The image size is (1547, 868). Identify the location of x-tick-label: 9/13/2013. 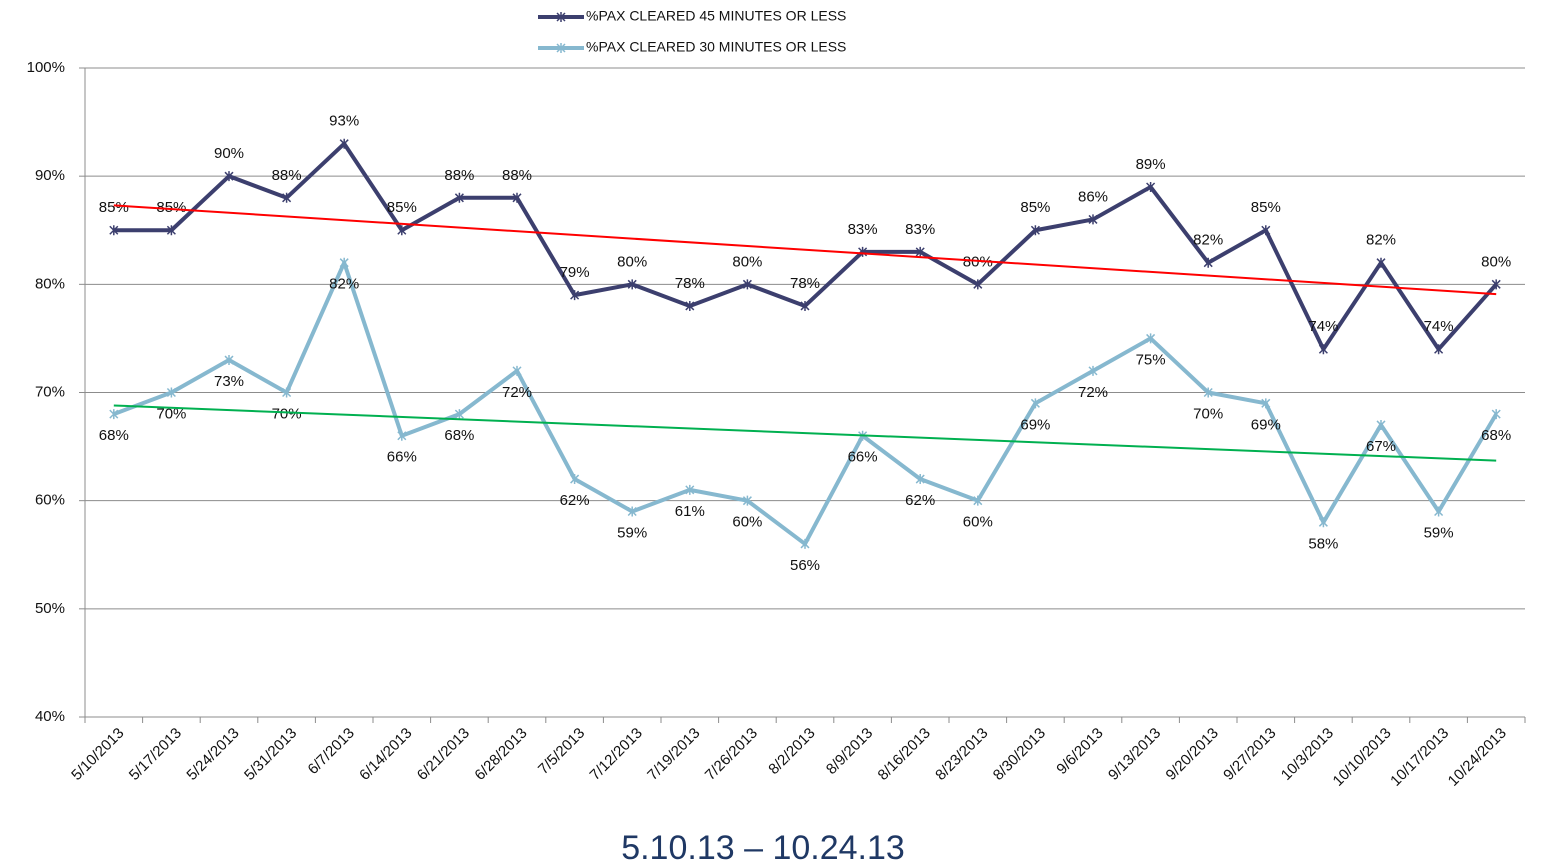
(1134, 754).